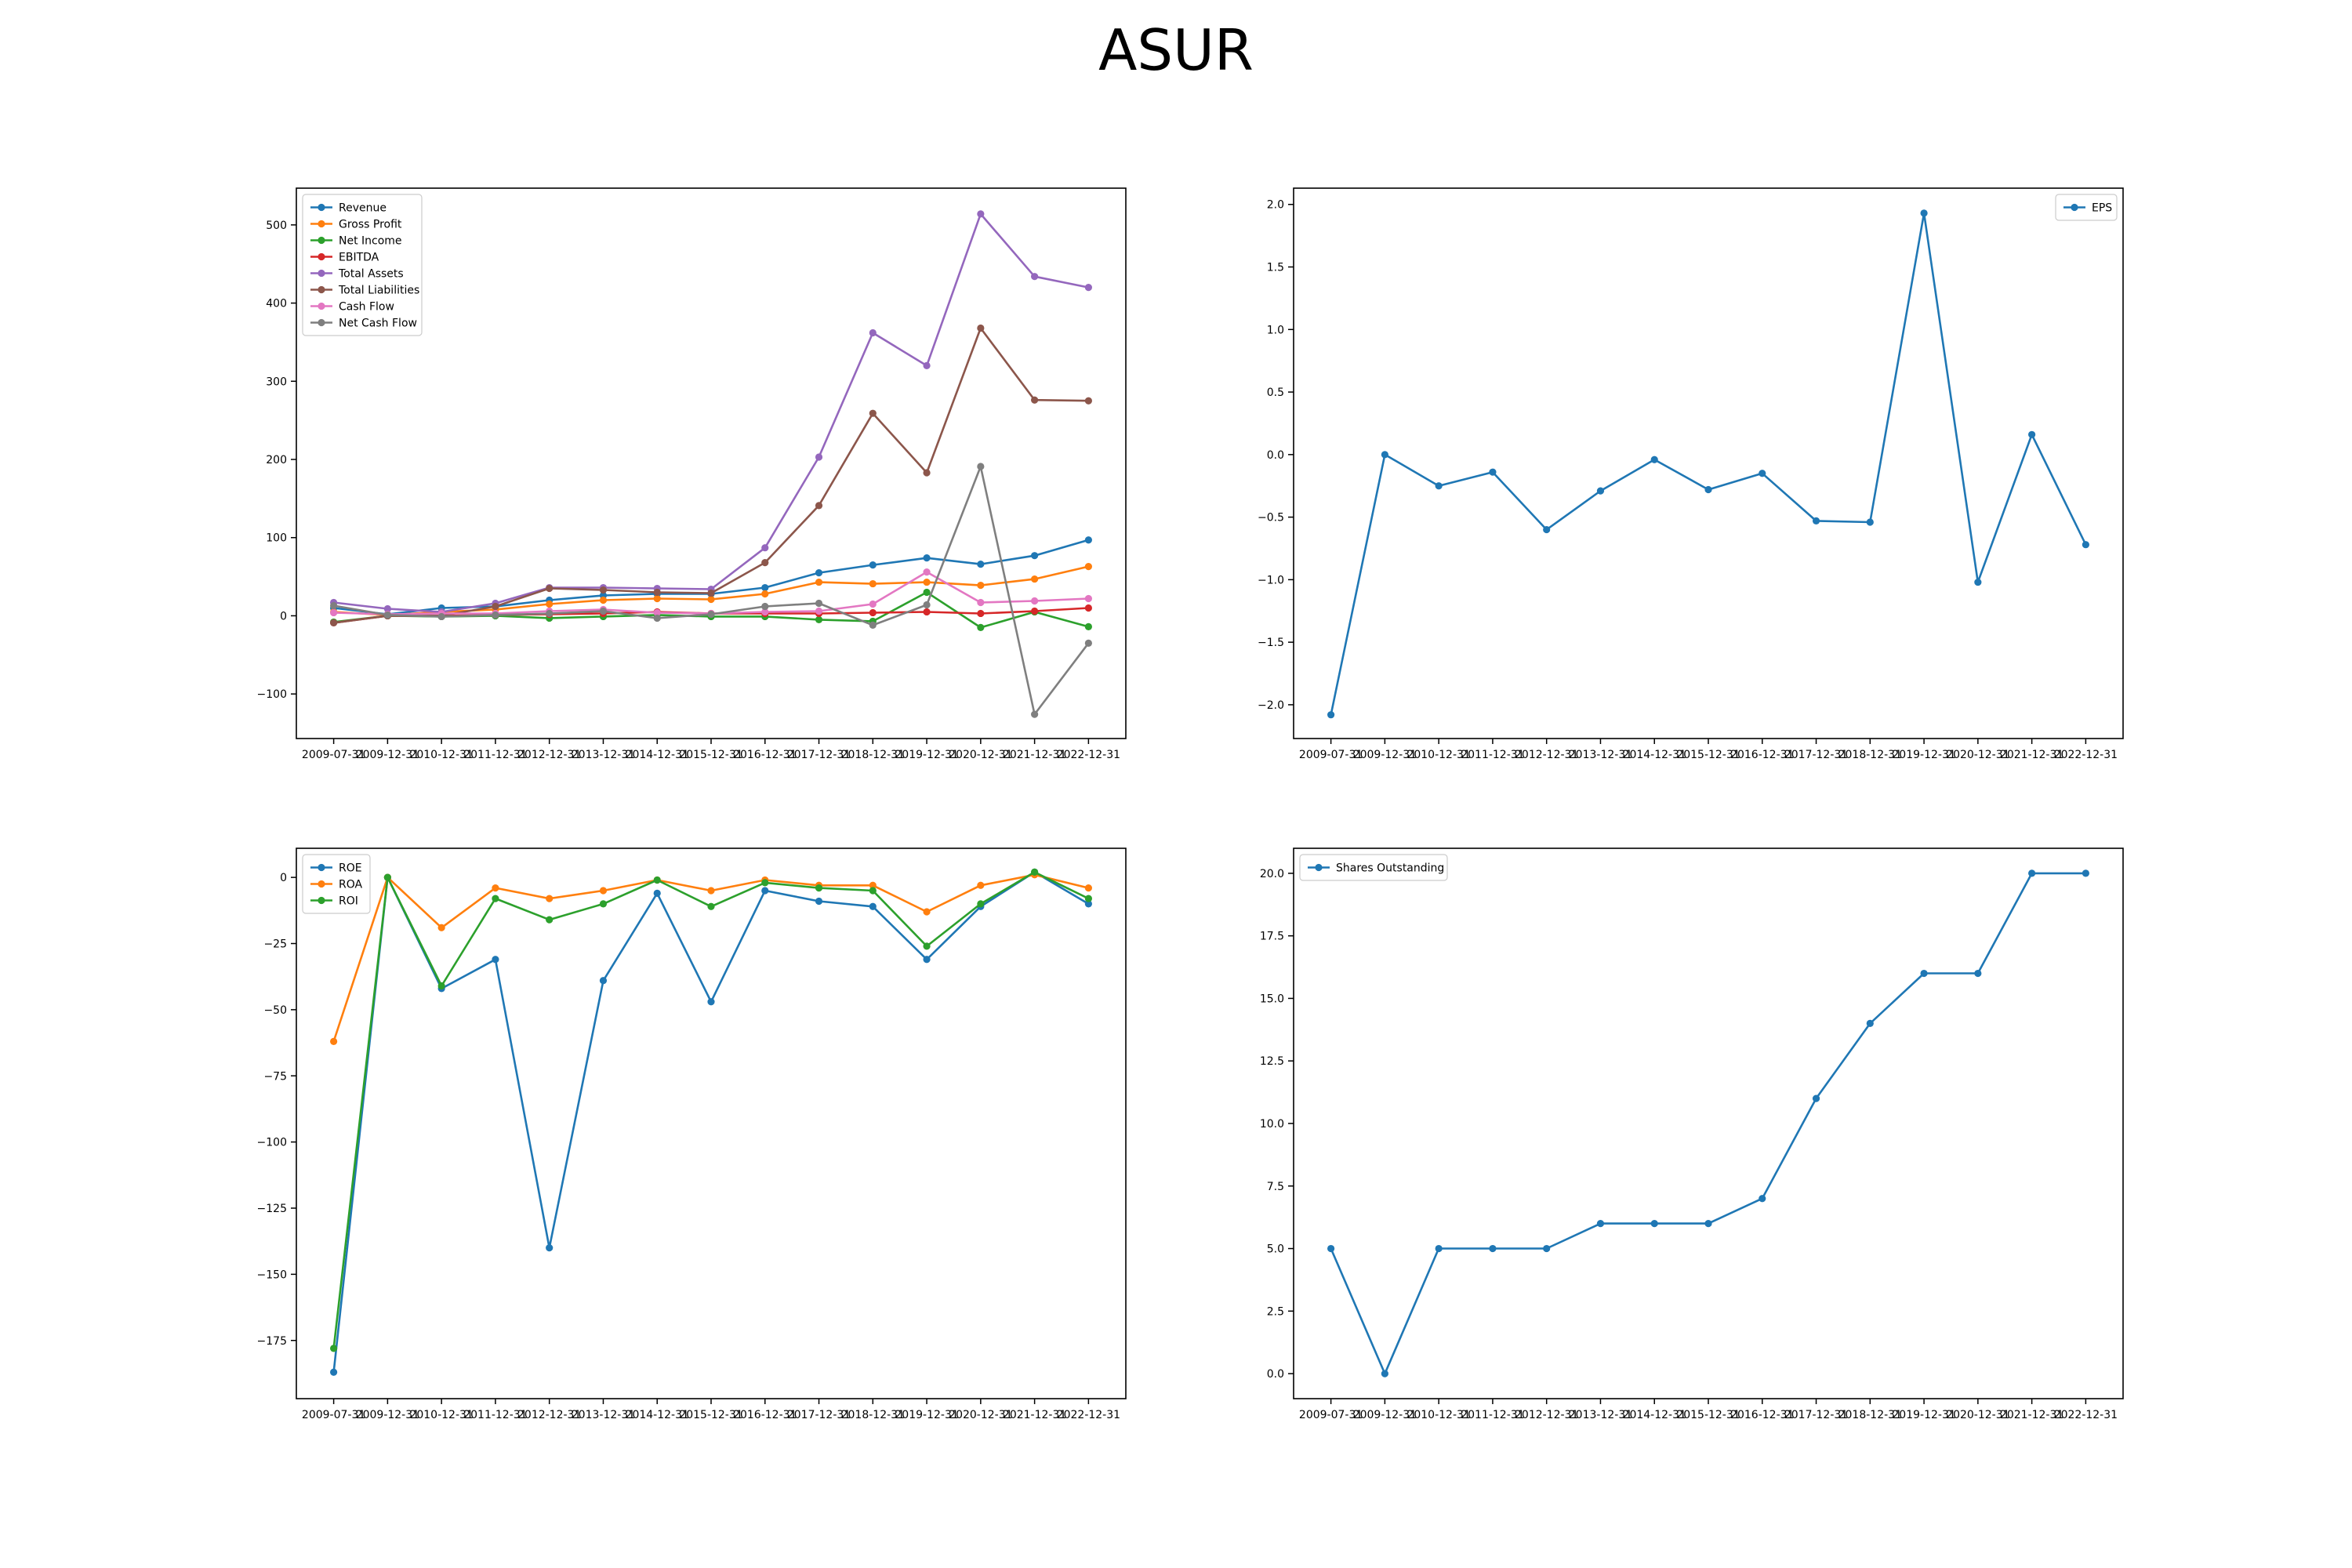 The height and width of the screenshot is (1568, 2352). What do you see at coordinates (1275, 455) in the screenshot?
I see `y-tick-label: 0.0` at bounding box center [1275, 455].